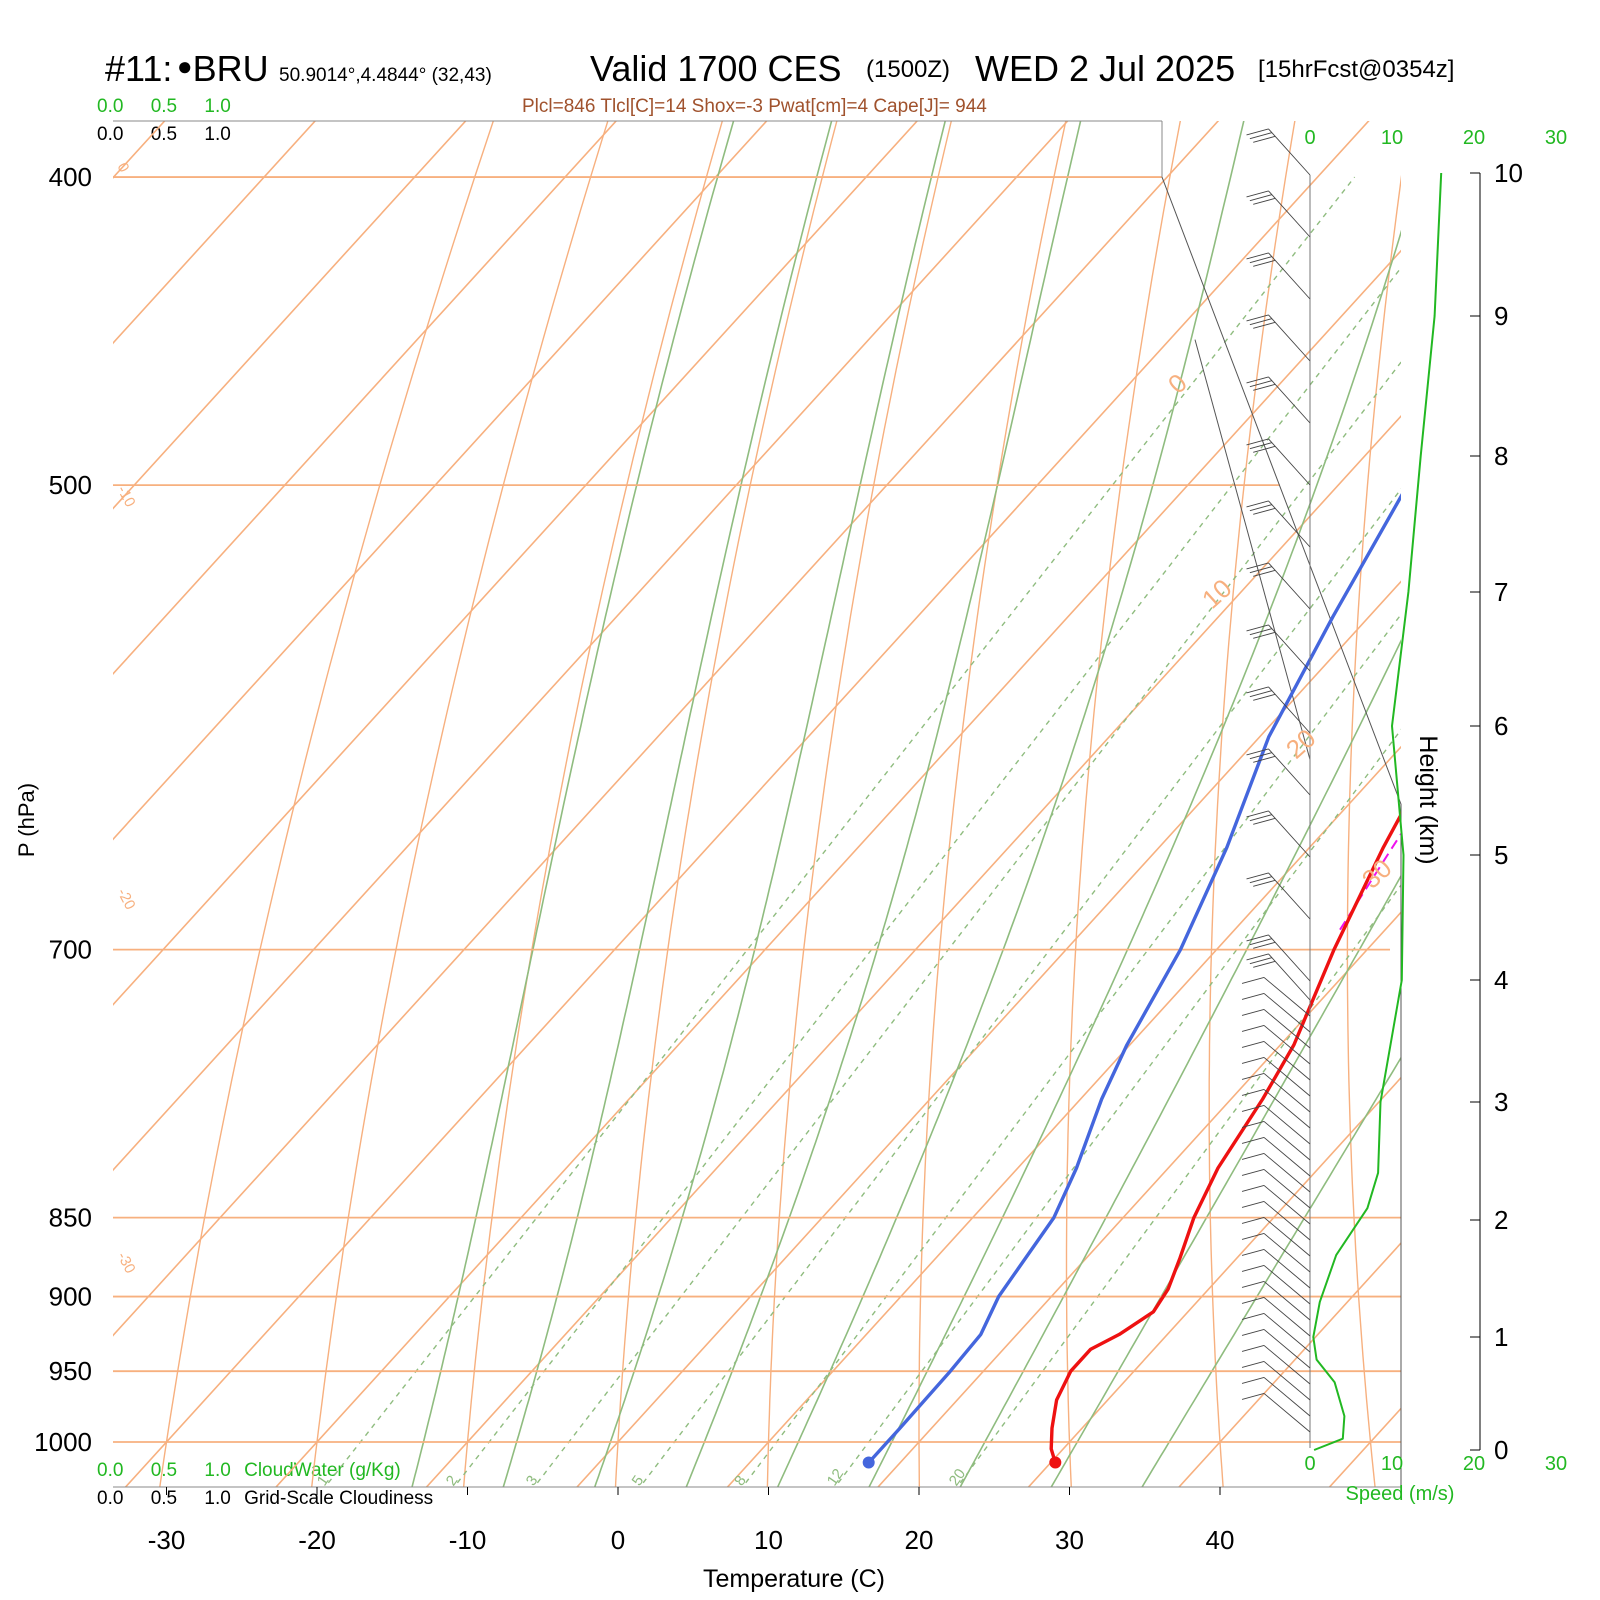  Describe the element at coordinates (1501, 456) in the screenshot. I see `height-tick-label: 8` at that location.